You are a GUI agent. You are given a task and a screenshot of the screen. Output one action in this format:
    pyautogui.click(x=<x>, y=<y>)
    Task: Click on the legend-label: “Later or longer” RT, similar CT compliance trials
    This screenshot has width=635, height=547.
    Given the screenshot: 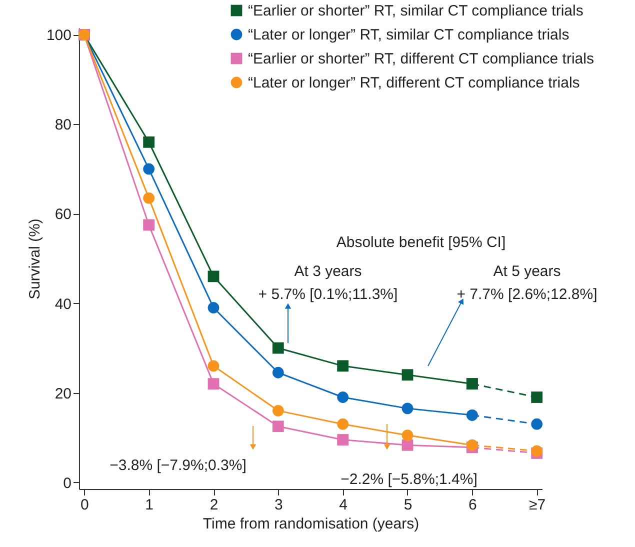 What is the action you would take?
    pyautogui.click(x=409, y=35)
    